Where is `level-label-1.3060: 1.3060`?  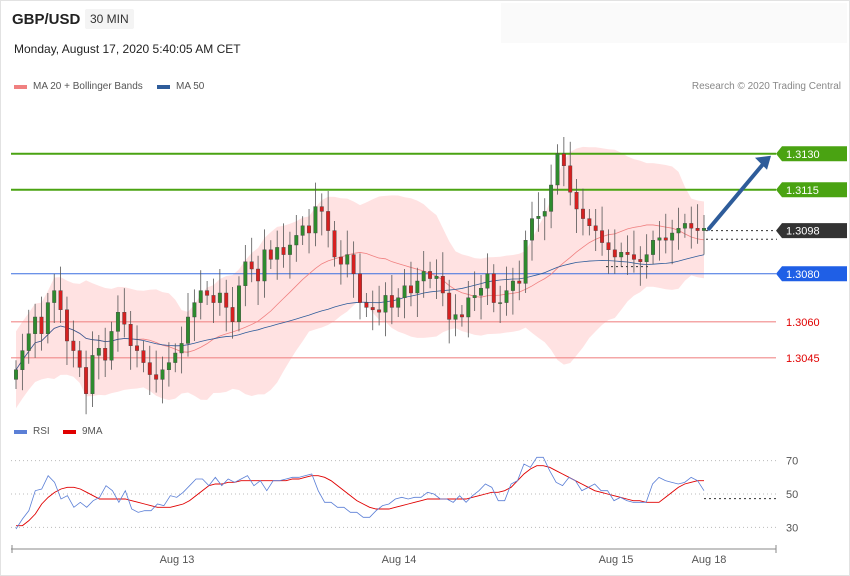 level-label-1.3060: 1.3060 is located at coordinates (803, 323).